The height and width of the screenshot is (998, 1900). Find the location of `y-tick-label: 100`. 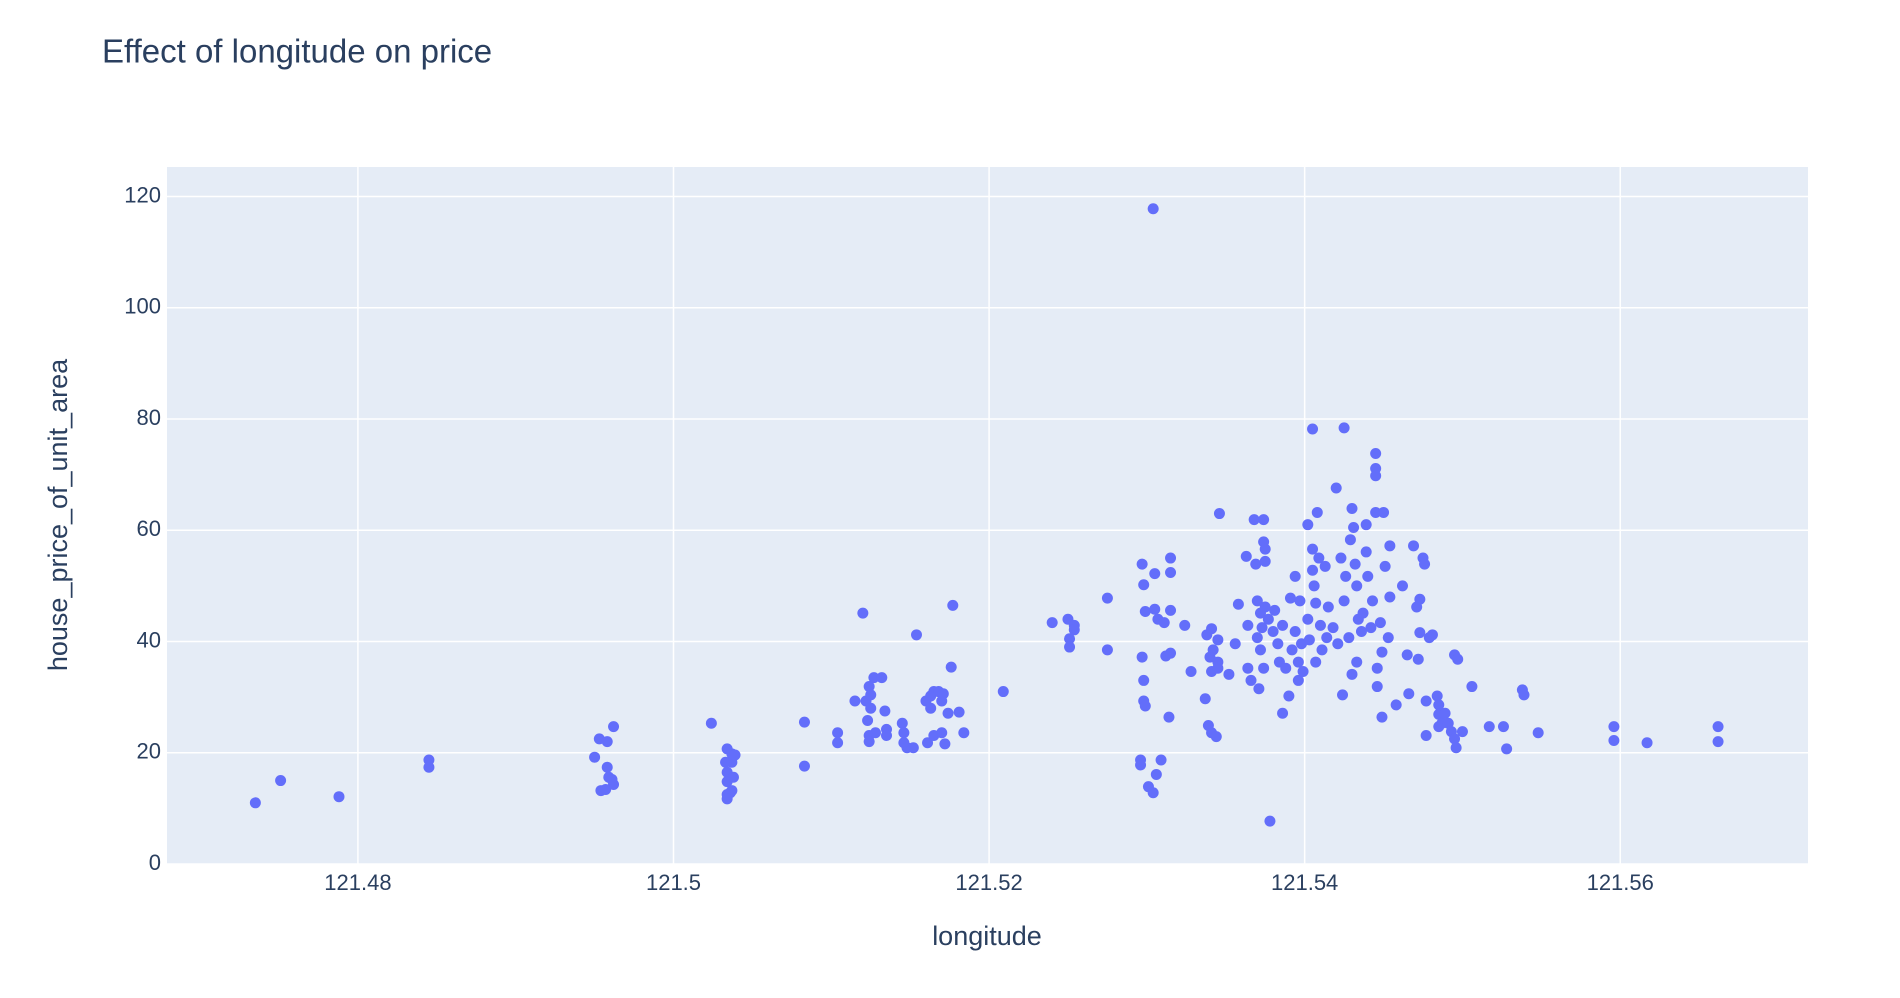

y-tick-label: 100 is located at coordinates (142, 306).